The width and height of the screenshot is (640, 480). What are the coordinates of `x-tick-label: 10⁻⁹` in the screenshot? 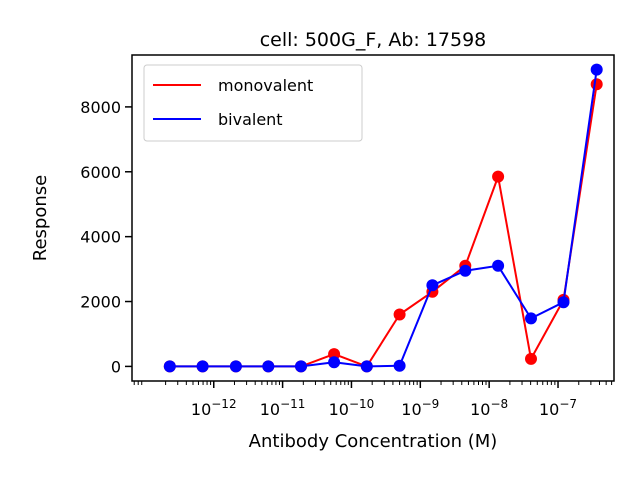 It's located at (420, 408).